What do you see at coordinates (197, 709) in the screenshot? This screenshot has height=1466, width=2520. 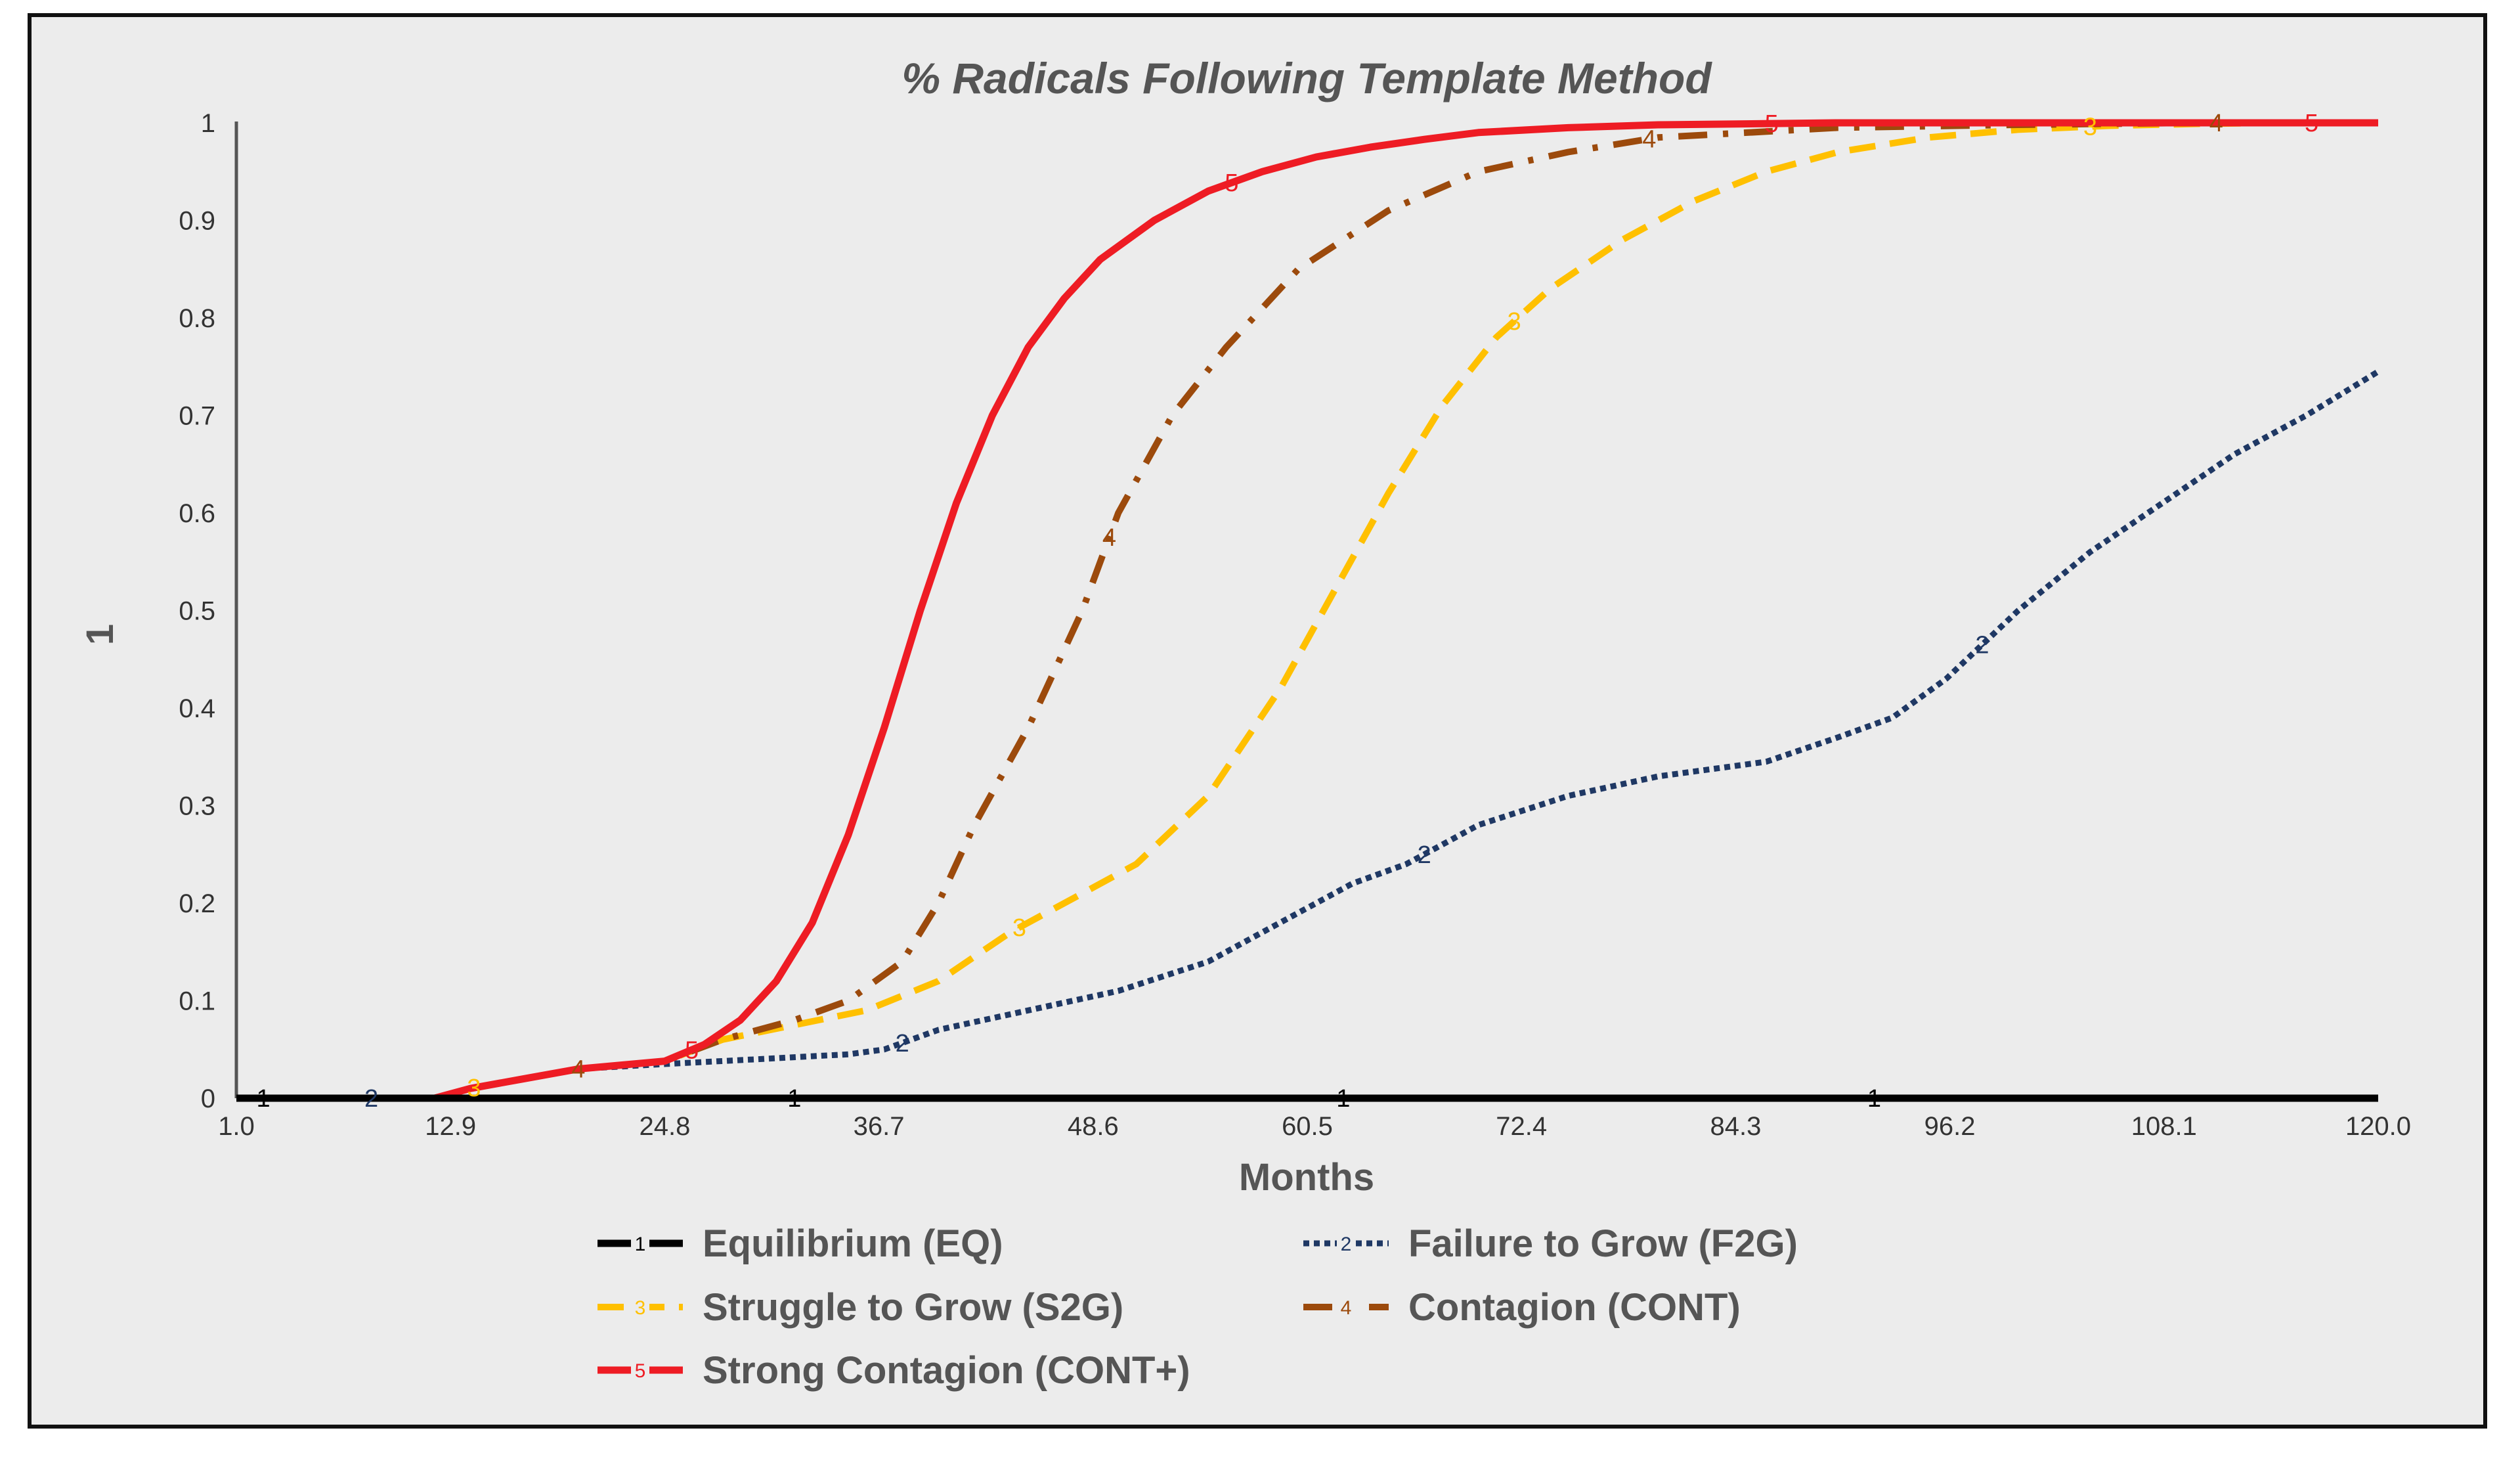 I see `y-tick-label: 0.4` at bounding box center [197, 709].